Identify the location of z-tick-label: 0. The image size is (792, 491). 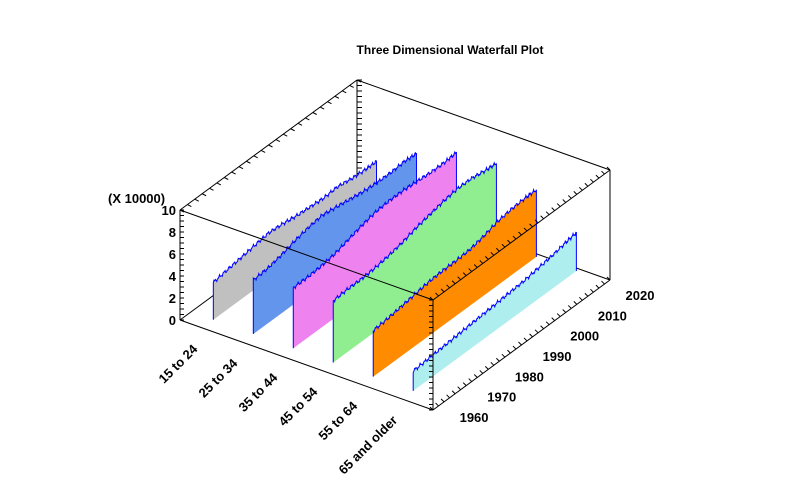
(172, 320).